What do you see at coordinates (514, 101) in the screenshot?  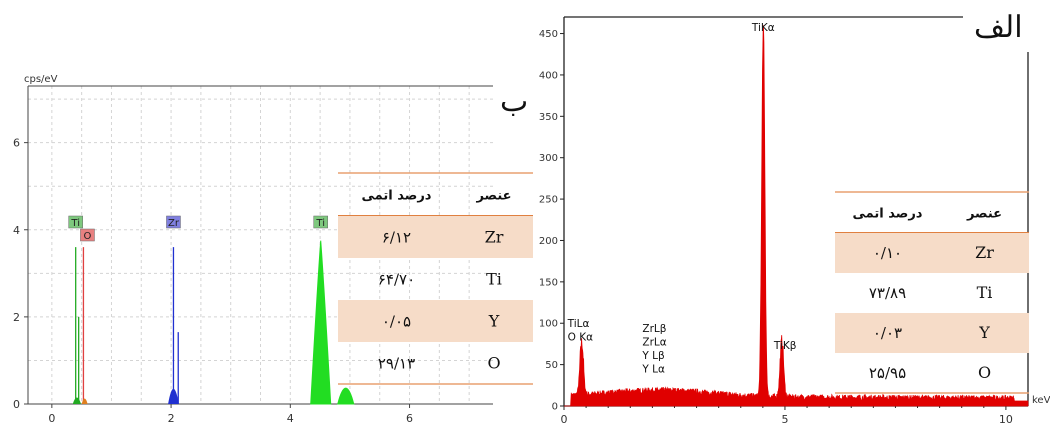 I see `panel-letter-b: ب` at bounding box center [514, 101].